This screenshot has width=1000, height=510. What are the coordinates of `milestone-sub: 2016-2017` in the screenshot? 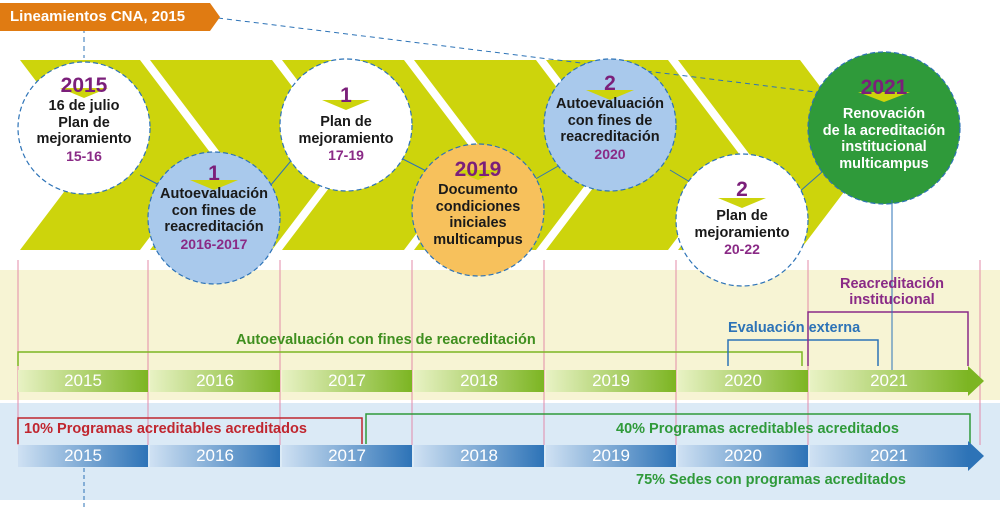 It's located at (214, 244).